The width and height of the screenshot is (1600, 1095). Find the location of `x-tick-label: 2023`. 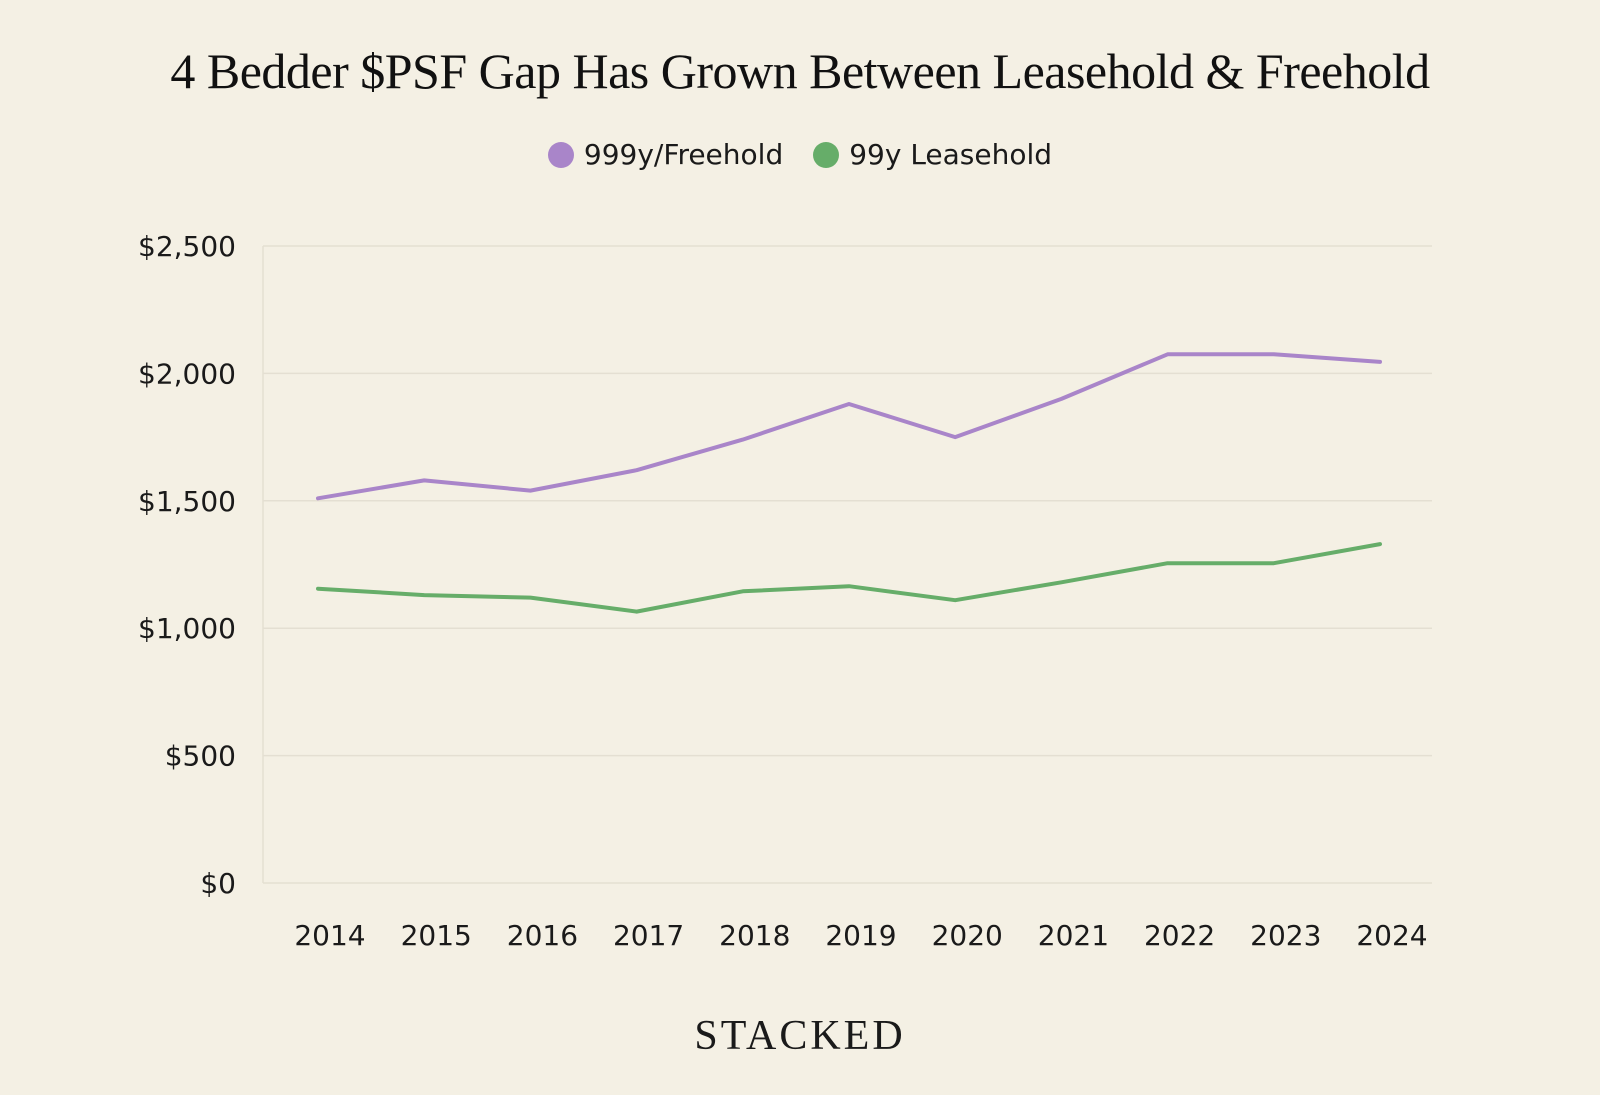

x-tick-label: 2023 is located at coordinates (1285, 935).